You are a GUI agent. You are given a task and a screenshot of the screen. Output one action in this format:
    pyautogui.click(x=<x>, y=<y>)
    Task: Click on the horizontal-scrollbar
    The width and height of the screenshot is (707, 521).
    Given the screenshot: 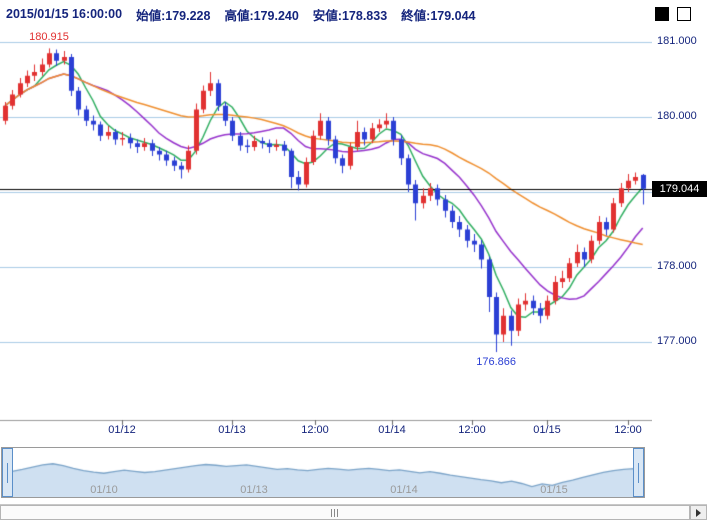 What is the action you would take?
    pyautogui.click(x=353, y=512)
    